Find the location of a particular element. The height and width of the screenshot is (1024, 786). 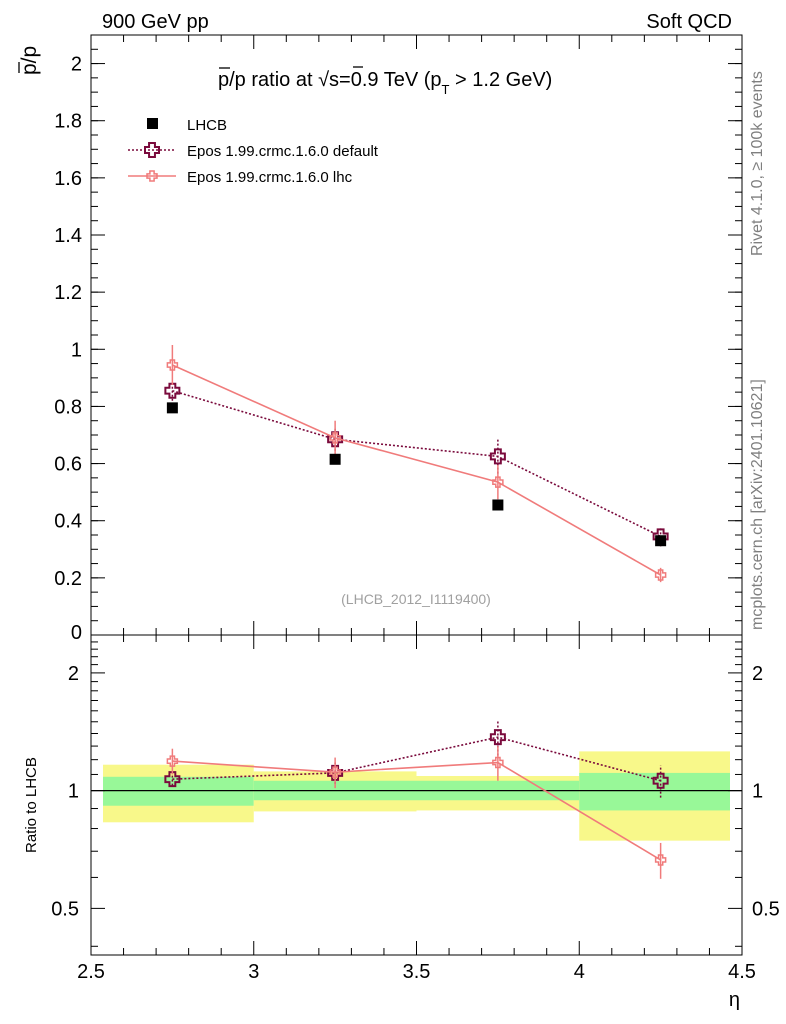

main-ytick-label: 1.6 is located at coordinates (68, 179).